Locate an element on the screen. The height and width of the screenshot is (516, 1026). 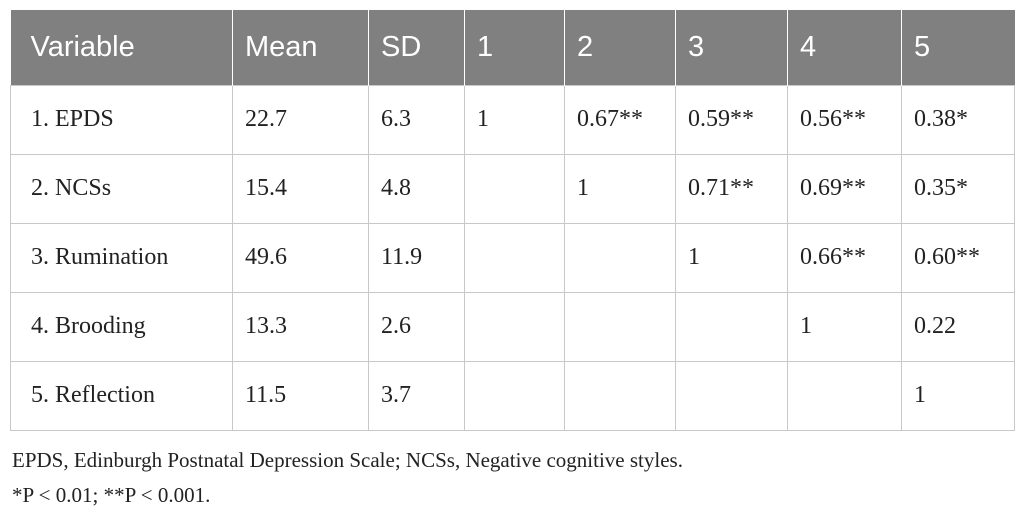
cell-r2: 1 is located at coordinates (620, 188).